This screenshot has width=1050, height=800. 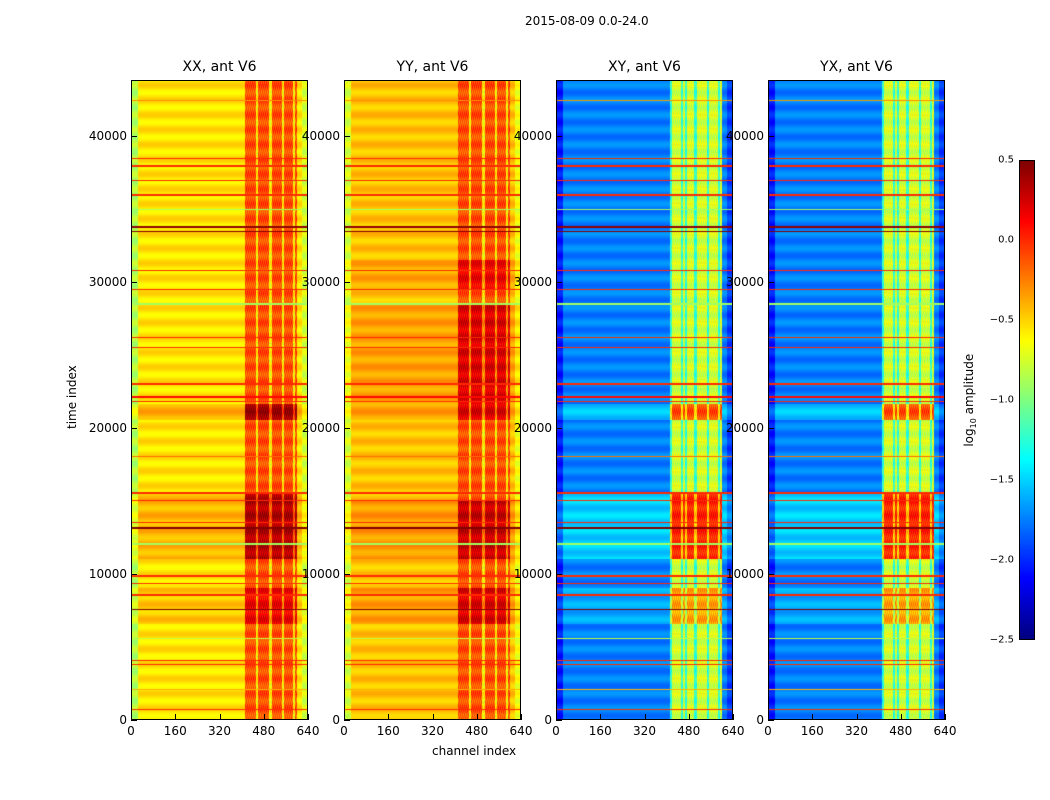 What do you see at coordinates (587, 21) in the screenshot?
I see `figure-title: 2015-08-09 0.0-24.0` at bounding box center [587, 21].